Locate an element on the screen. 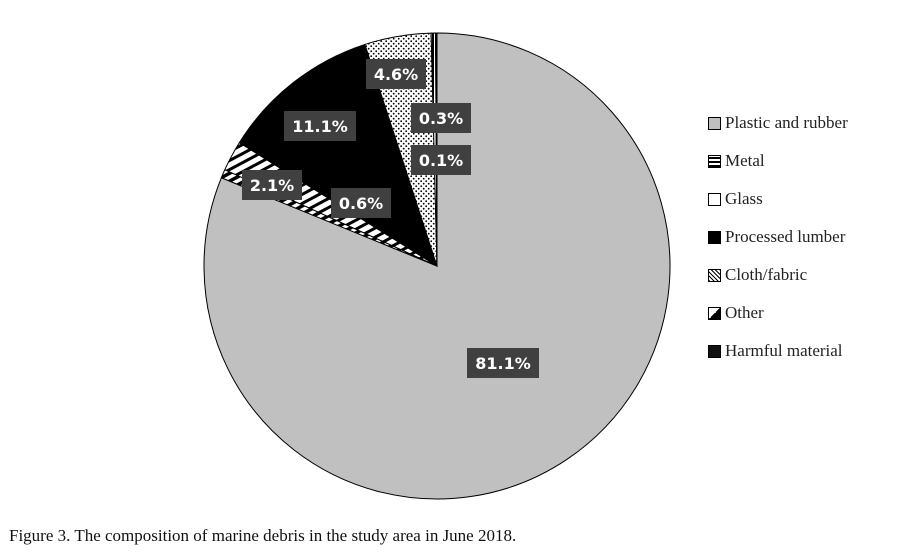 The height and width of the screenshot is (552, 918). legend-swatch-other is located at coordinates (714, 313).